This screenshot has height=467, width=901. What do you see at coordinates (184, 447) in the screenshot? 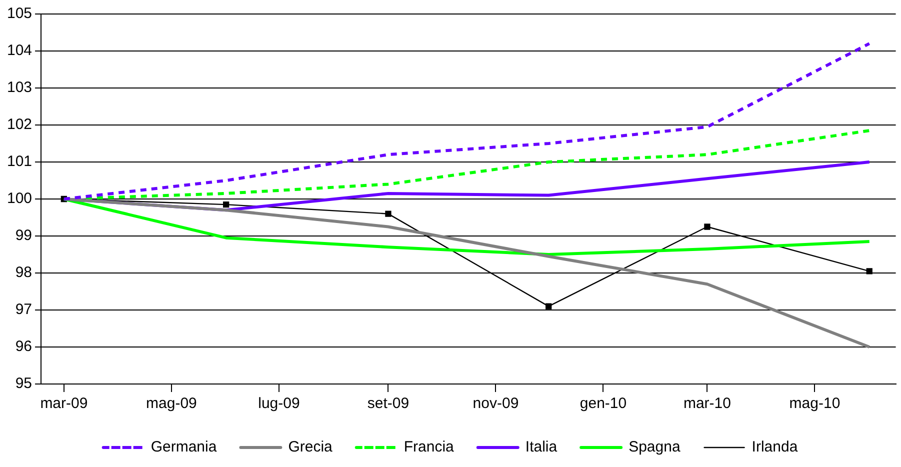
I see `legend-label: Germania` at bounding box center [184, 447].